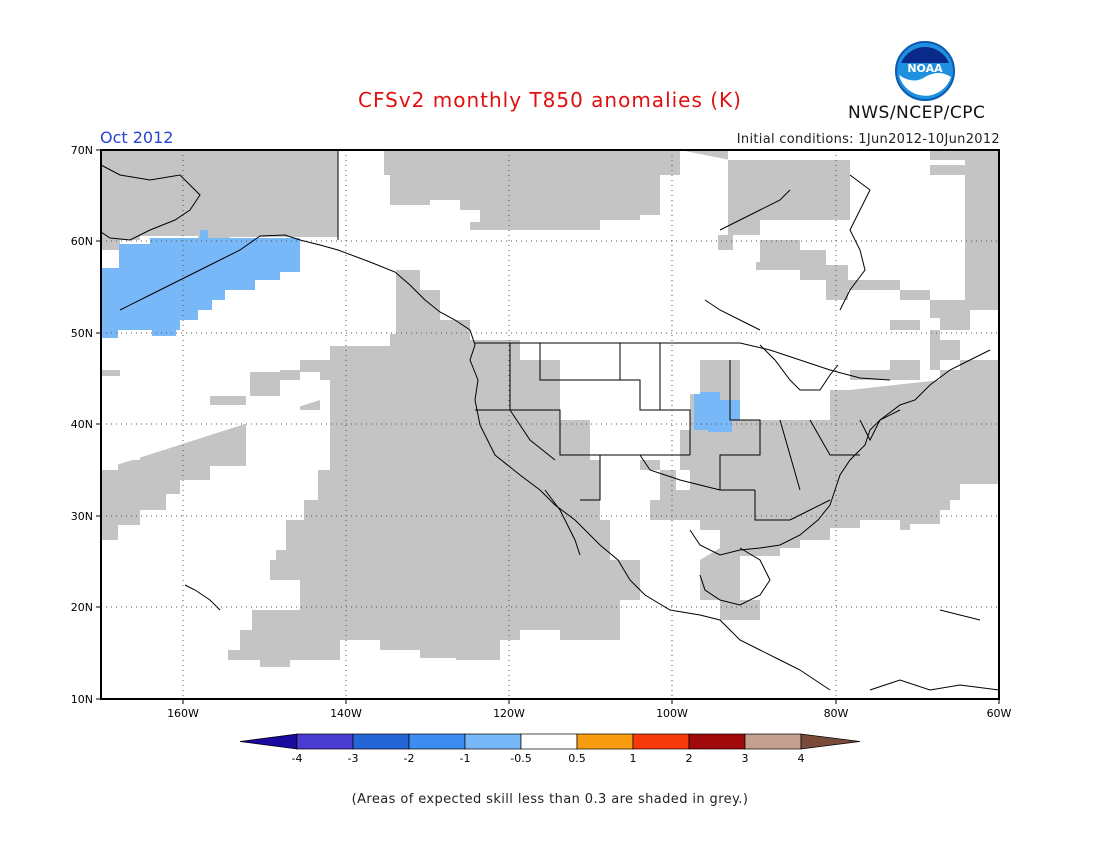 The image size is (1100, 850). I want to click on color-legend: -4 -3 -2 -1 -0.5 0.5 1 2 3 4, so click(550, 749).